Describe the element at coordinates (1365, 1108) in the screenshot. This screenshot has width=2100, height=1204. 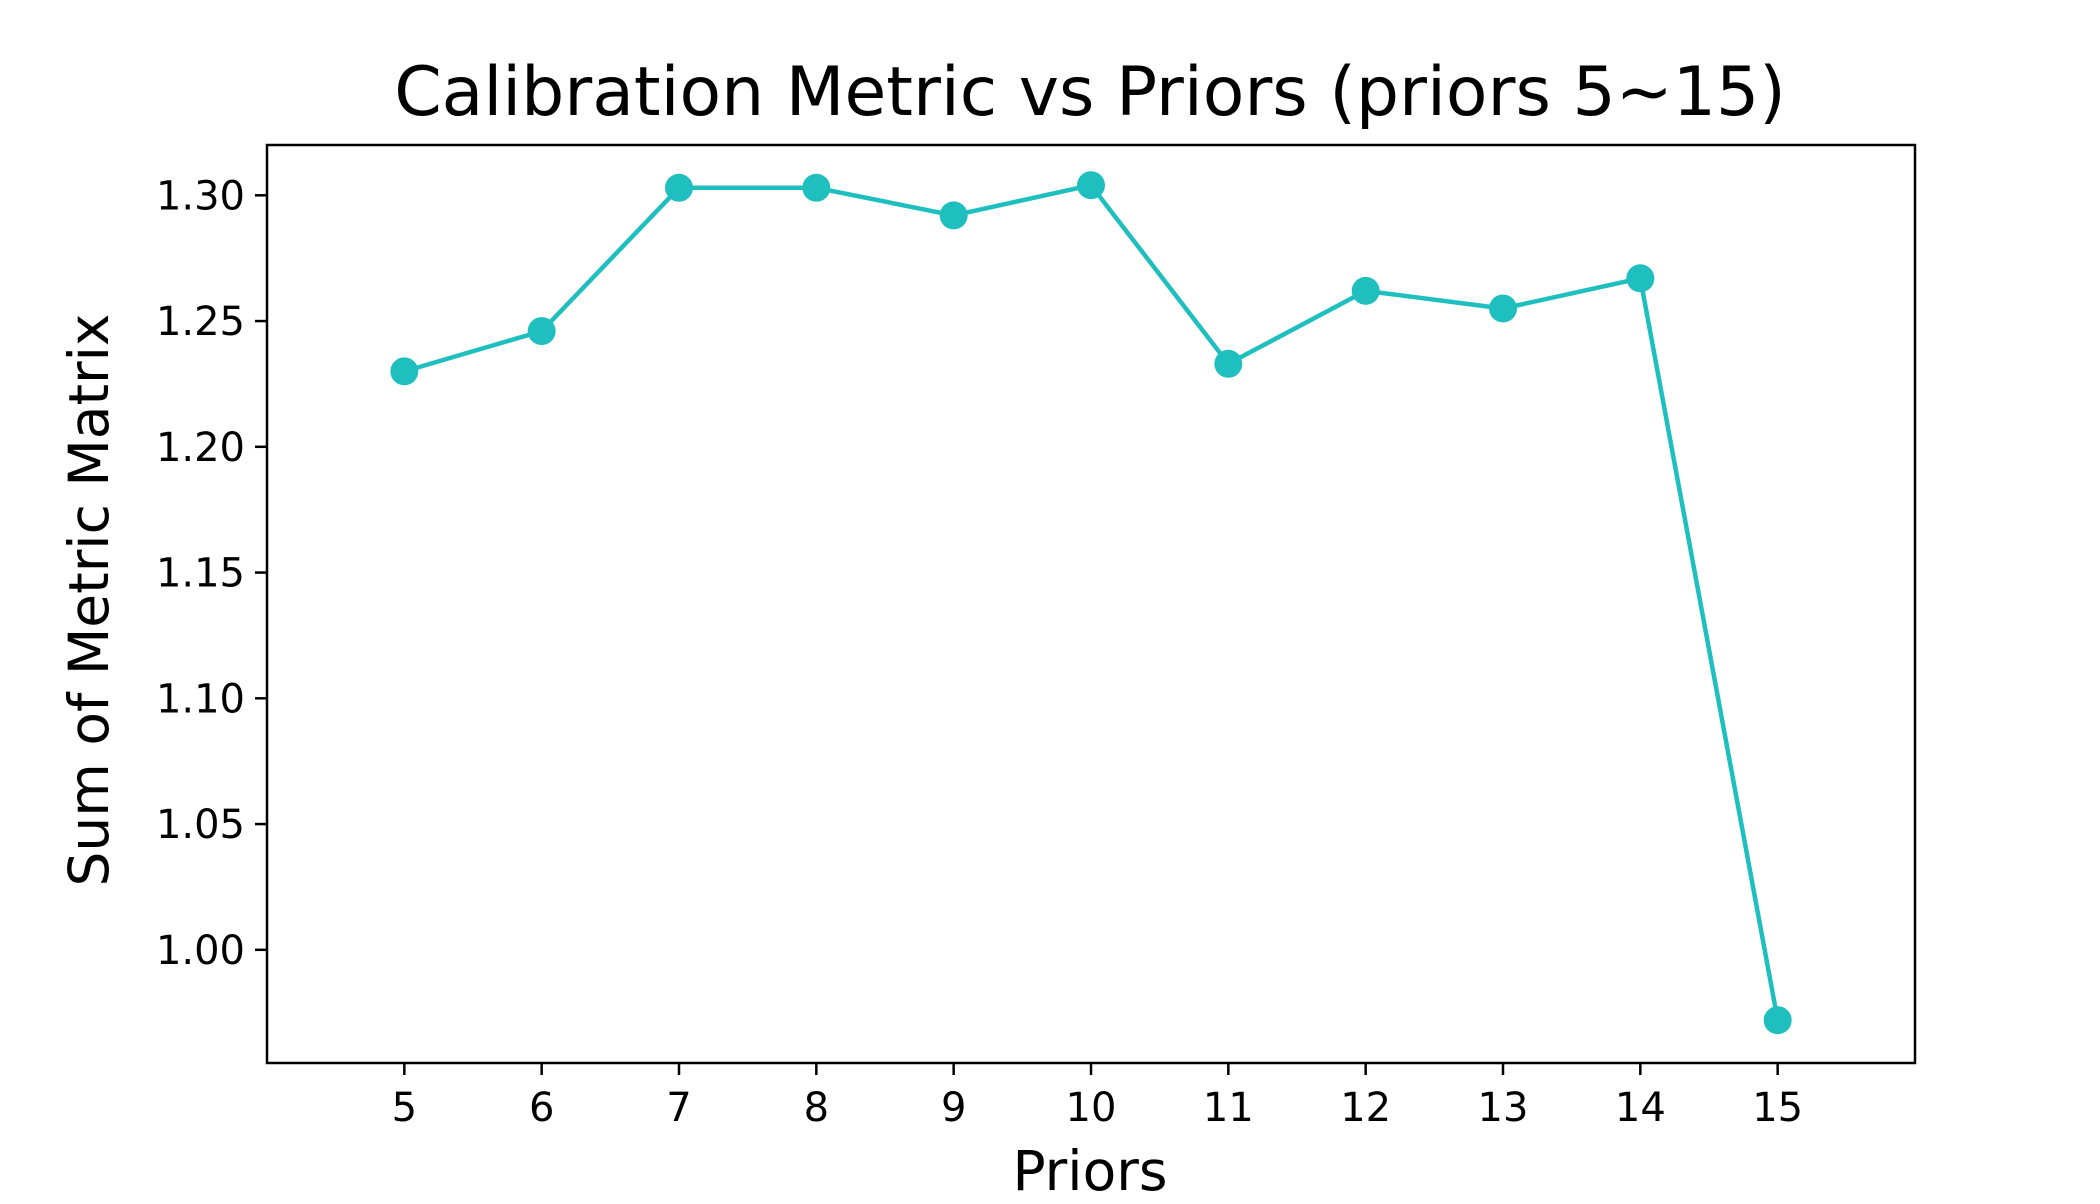
I see `x-tick-label: 12` at that location.